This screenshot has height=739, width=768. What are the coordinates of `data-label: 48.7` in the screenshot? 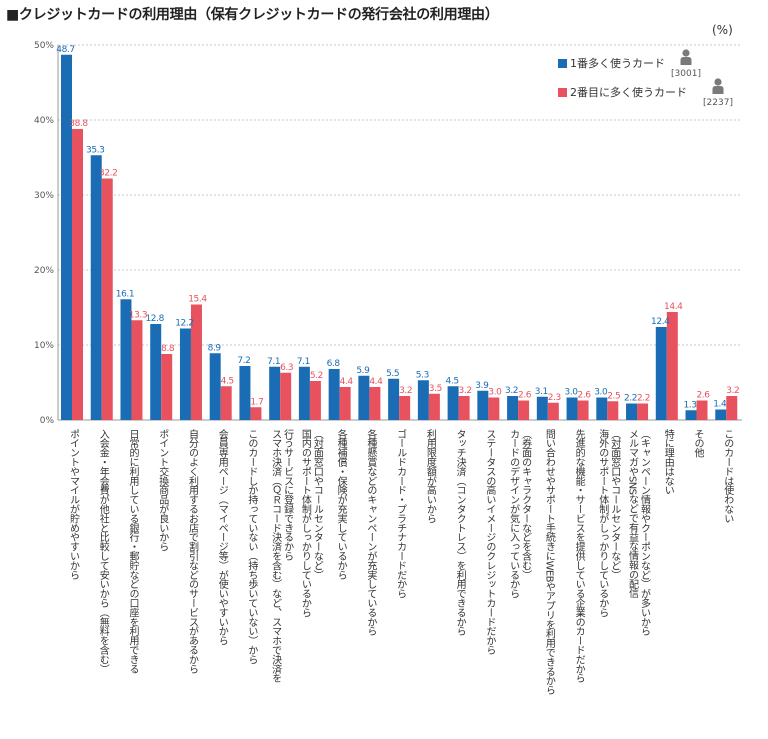 It's located at (65, 50).